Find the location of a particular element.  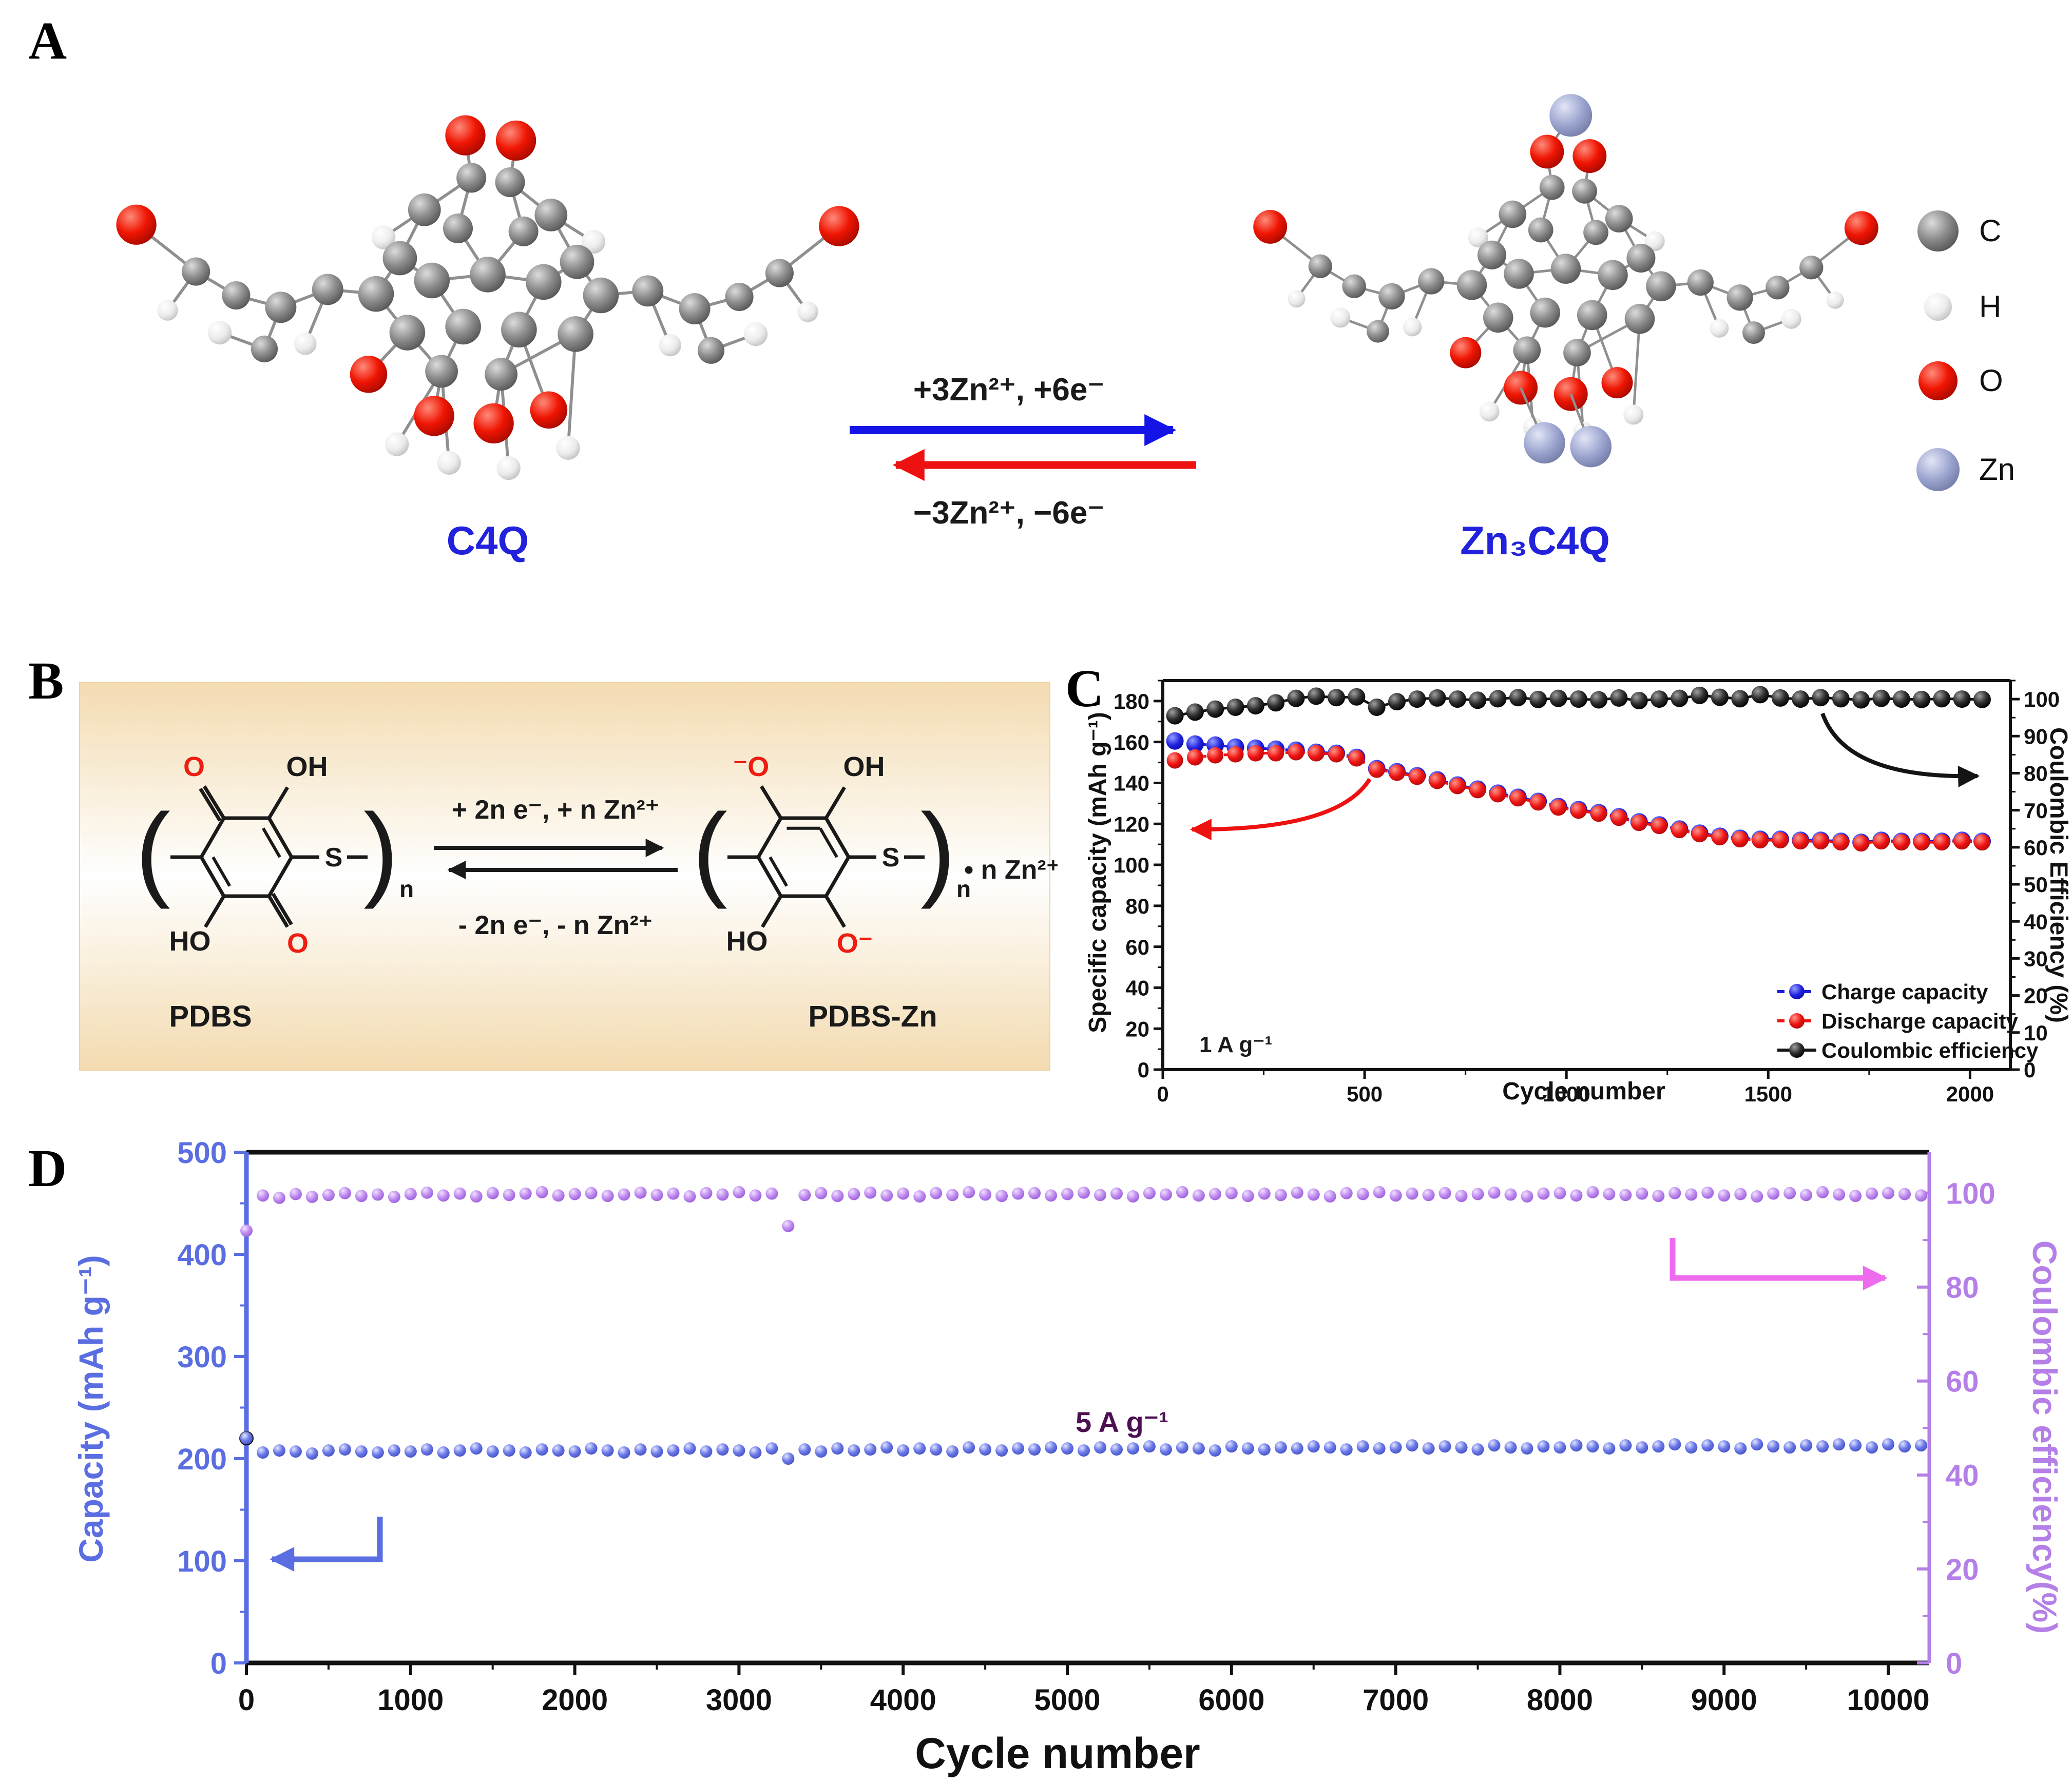

pdbs-zn-label: PDBS-Zn is located at coordinates (872, 1016).